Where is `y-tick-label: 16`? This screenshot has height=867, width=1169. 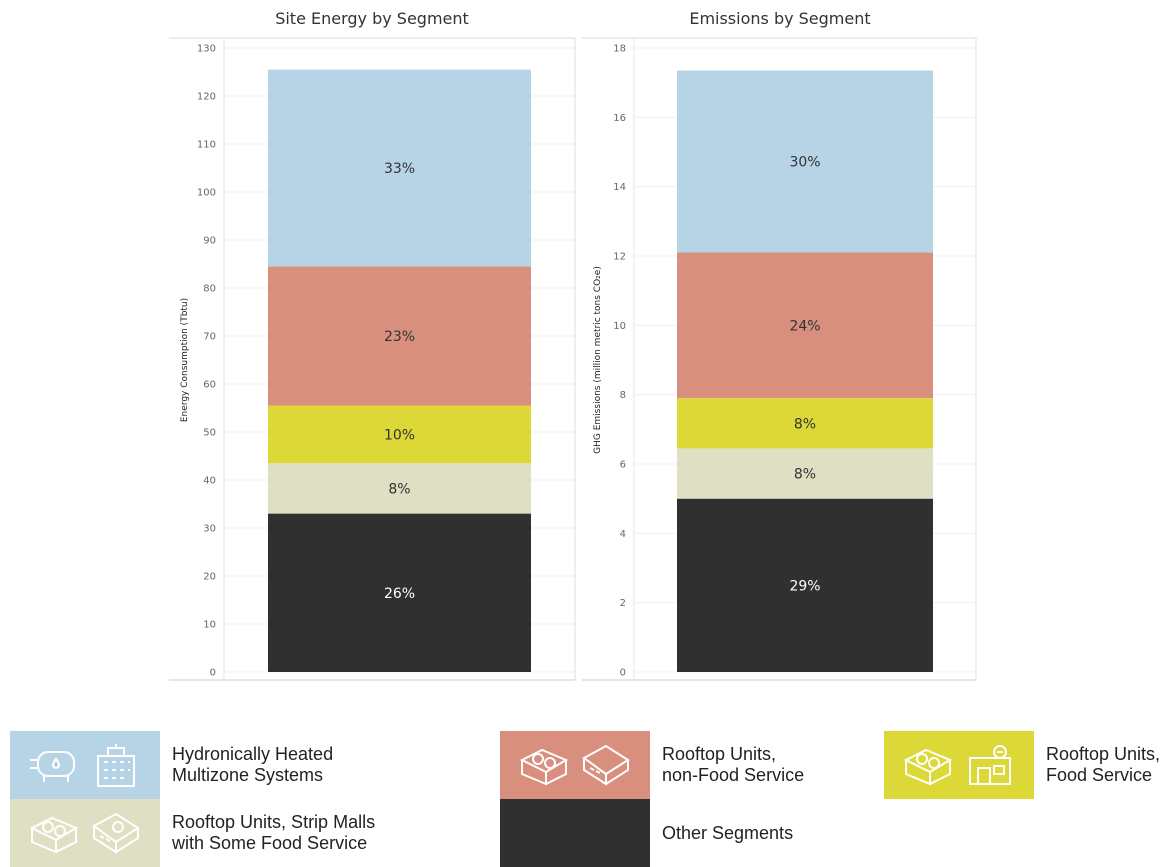 y-tick-label: 16 is located at coordinates (619, 118).